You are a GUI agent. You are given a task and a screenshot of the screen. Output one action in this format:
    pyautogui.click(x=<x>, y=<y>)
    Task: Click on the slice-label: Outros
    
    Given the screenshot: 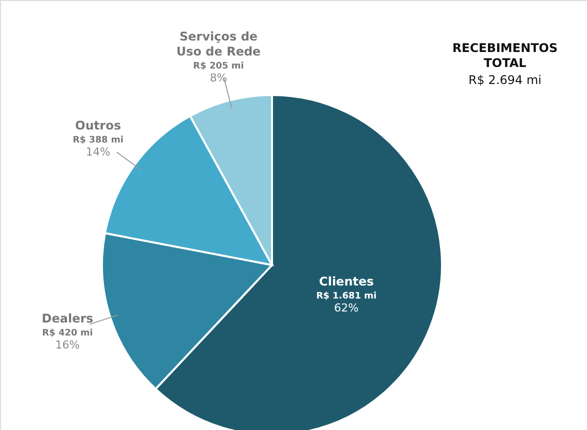 What is the action you would take?
    pyautogui.click(x=98, y=125)
    